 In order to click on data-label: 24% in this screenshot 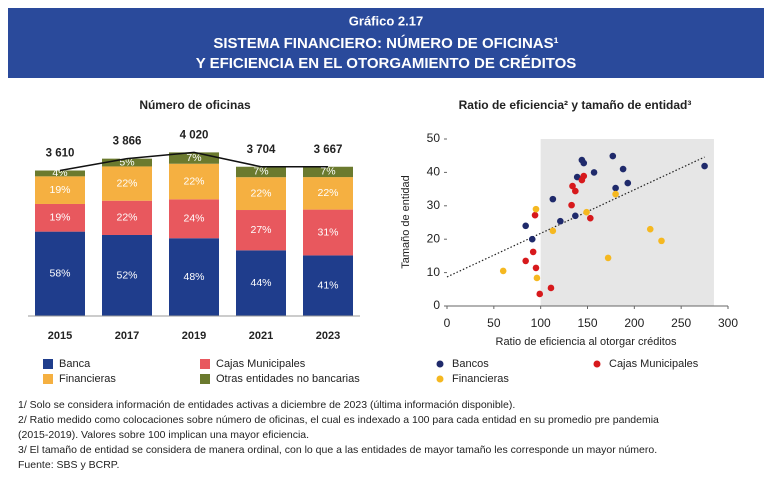, I will do `click(193, 219)`.